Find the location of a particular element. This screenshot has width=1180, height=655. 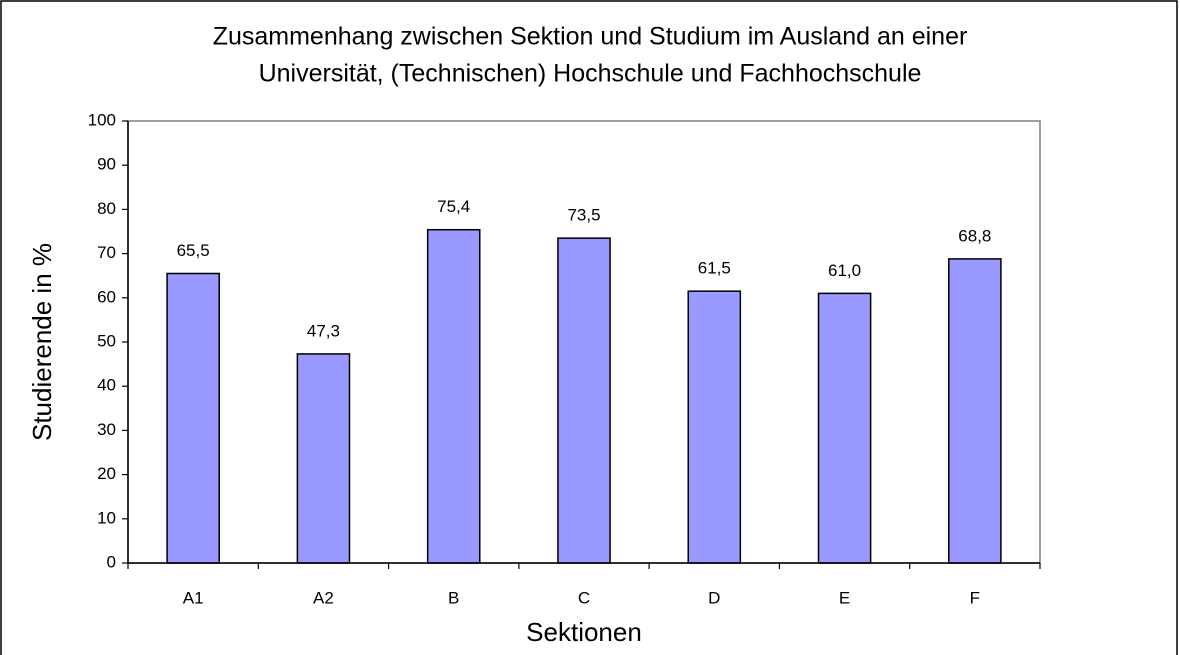

y-axis-label: Studierende in % is located at coordinates (42, 342).